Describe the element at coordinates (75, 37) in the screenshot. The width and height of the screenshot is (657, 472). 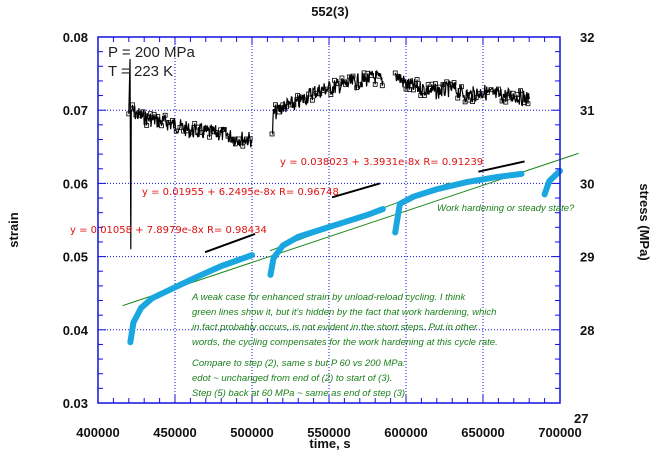
I see `y-tick-label: 0.08` at that location.